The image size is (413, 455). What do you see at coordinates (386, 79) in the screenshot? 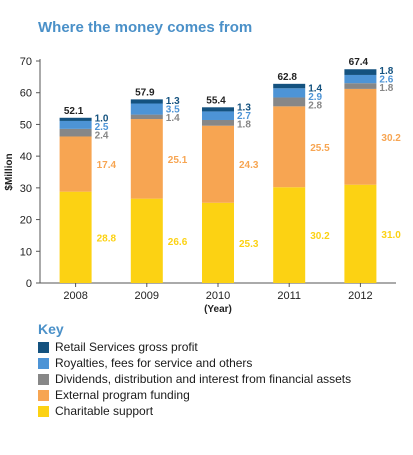
I see `data-label: 2.6` at bounding box center [386, 79].